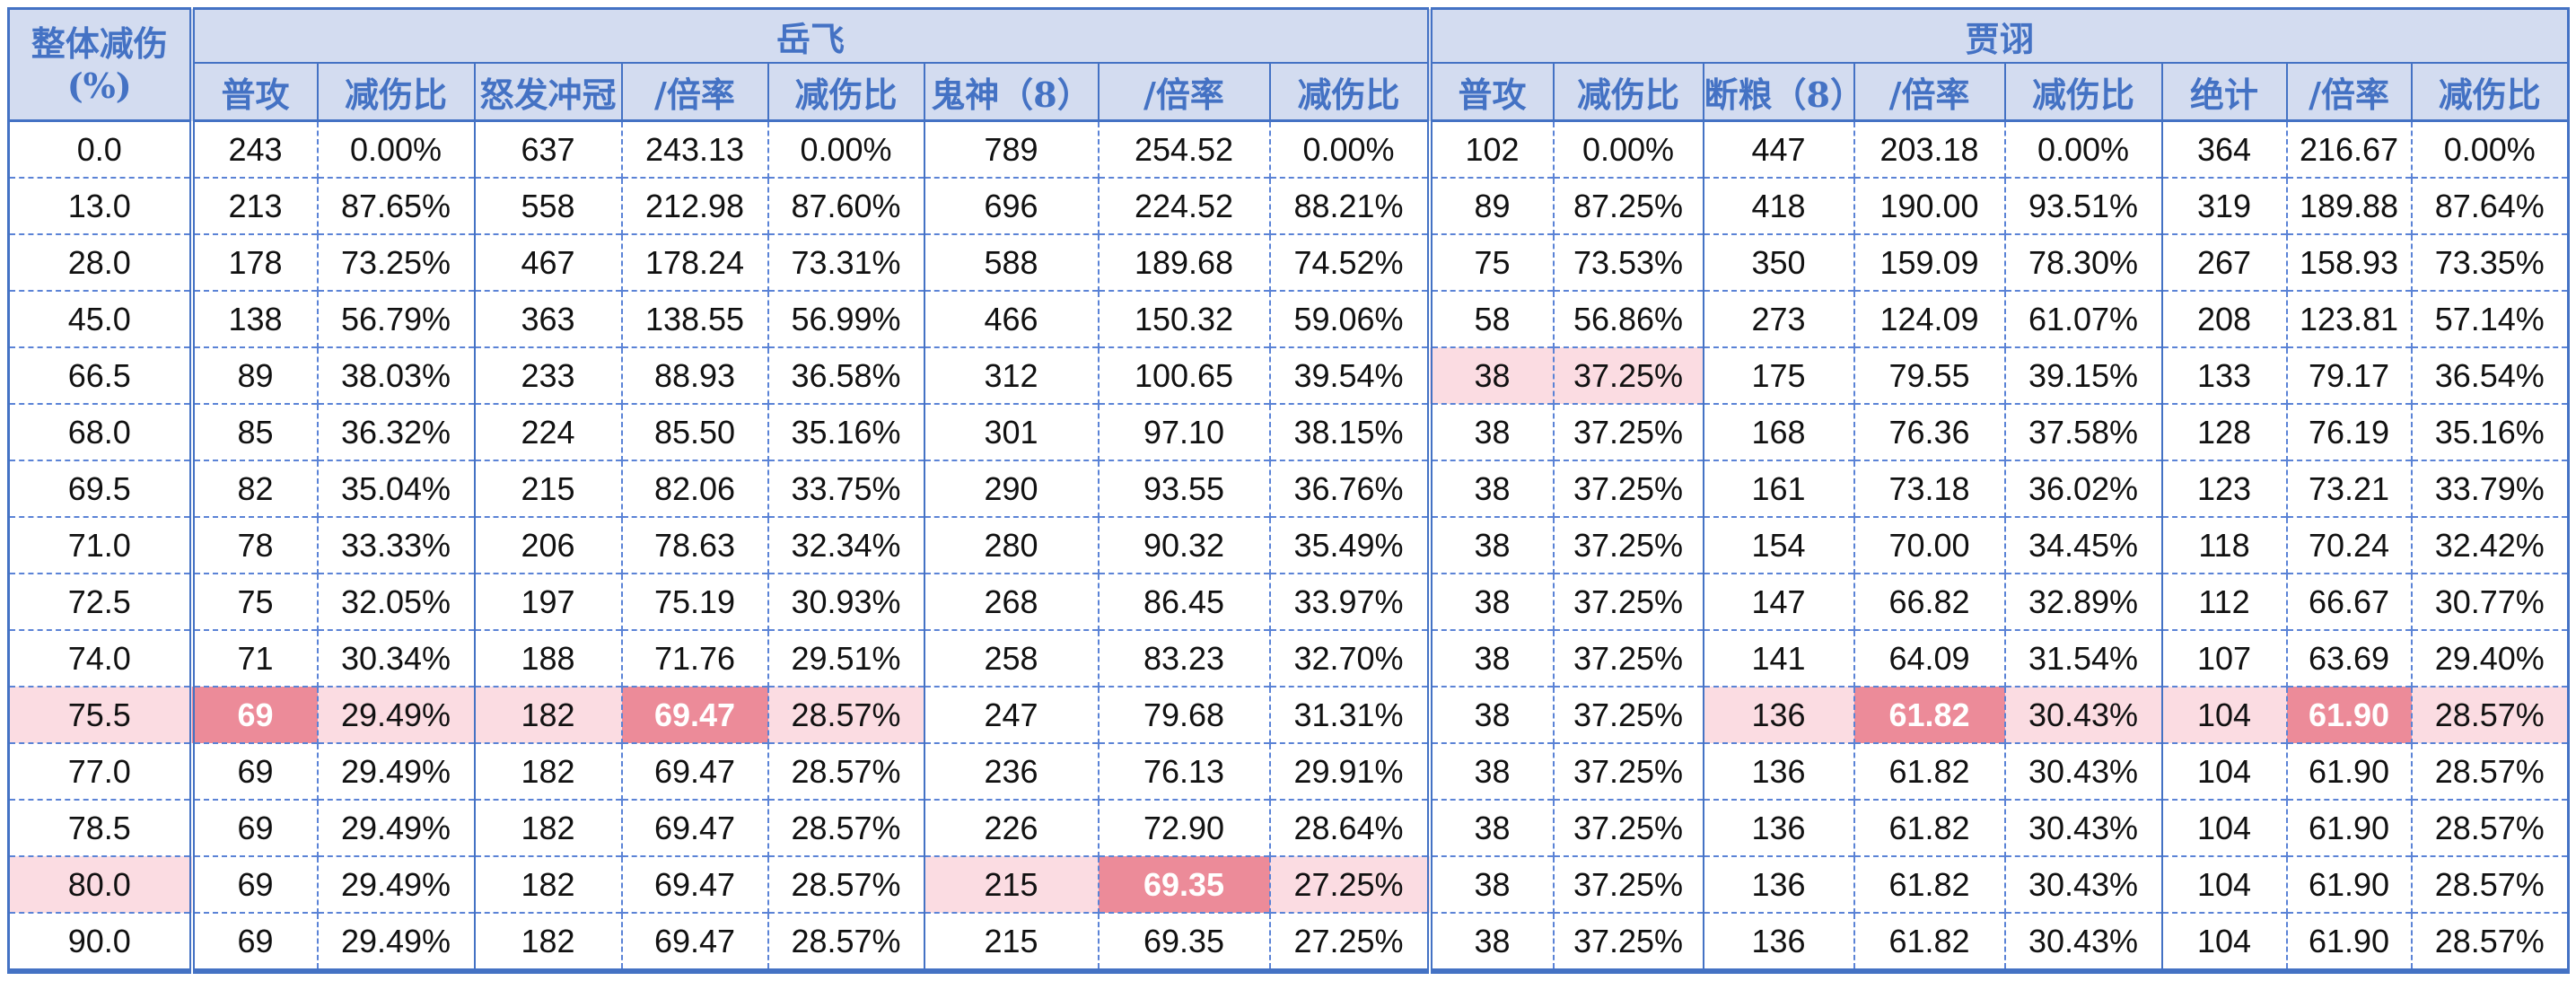 This screenshot has height=981, width=2576. Describe the element at coordinates (100, 884) in the screenshot. I see `row-label-cell: 80.0` at that location.